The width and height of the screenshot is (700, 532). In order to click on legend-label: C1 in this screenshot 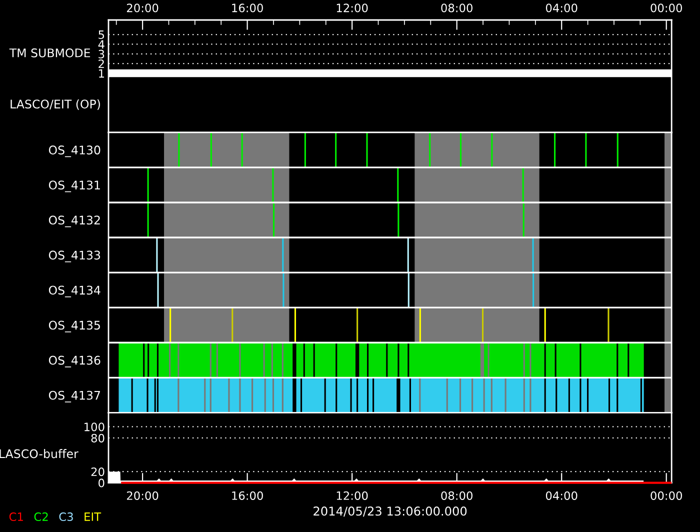, I will do `click(16, 517)`.